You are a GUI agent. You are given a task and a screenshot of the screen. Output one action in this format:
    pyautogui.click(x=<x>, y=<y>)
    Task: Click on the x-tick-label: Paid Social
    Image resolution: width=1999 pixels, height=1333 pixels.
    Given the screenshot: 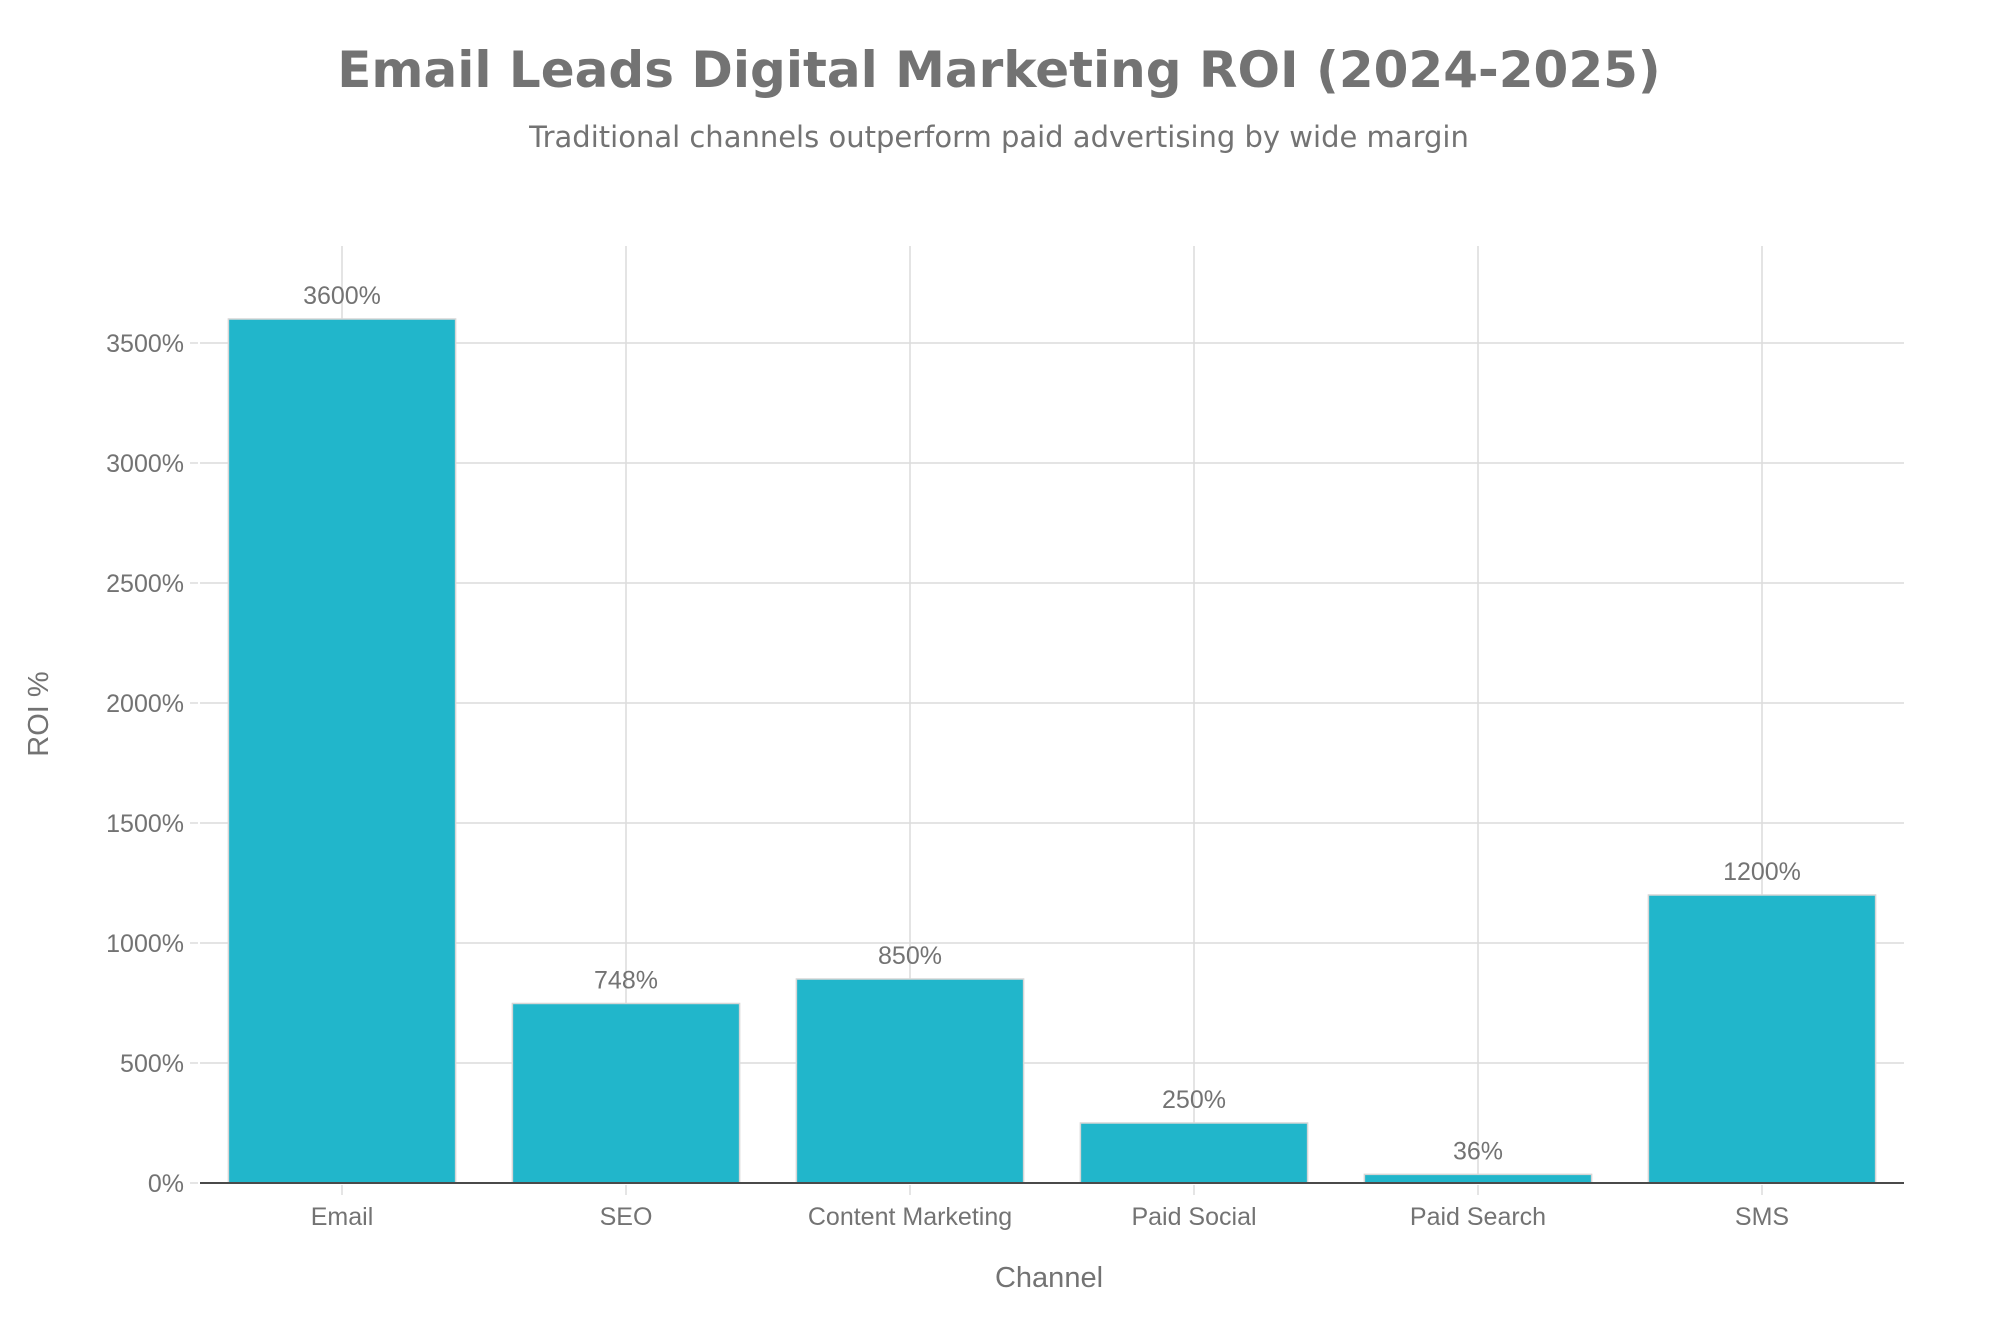 What is the action you would take?
    pyautogui.click(x=1193, y=1217)
    